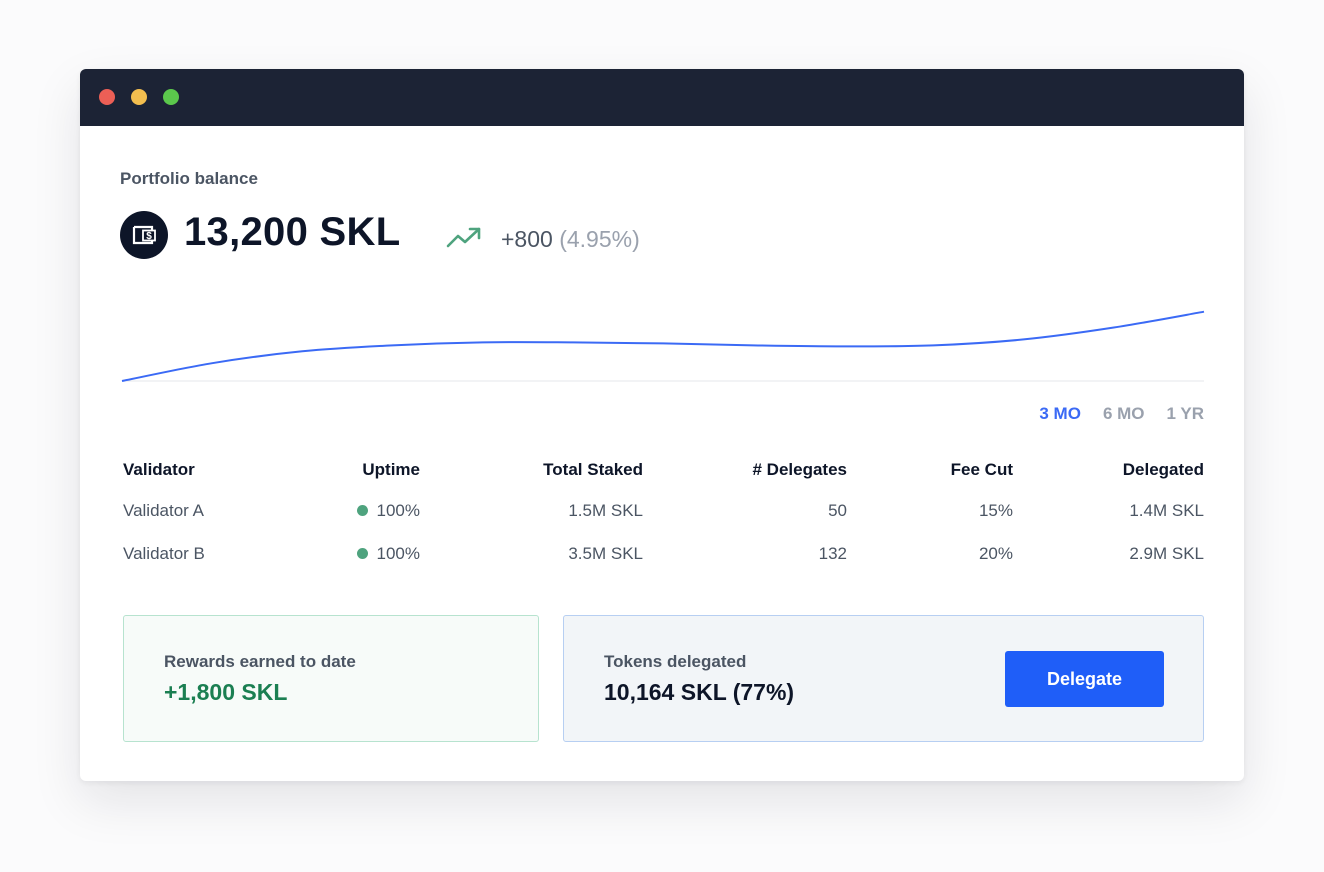  Describe the element at coordinates (331, 678) in the screenshot. I see `rewards-card: Rewards earned to date +1,800 SKL` at that location.